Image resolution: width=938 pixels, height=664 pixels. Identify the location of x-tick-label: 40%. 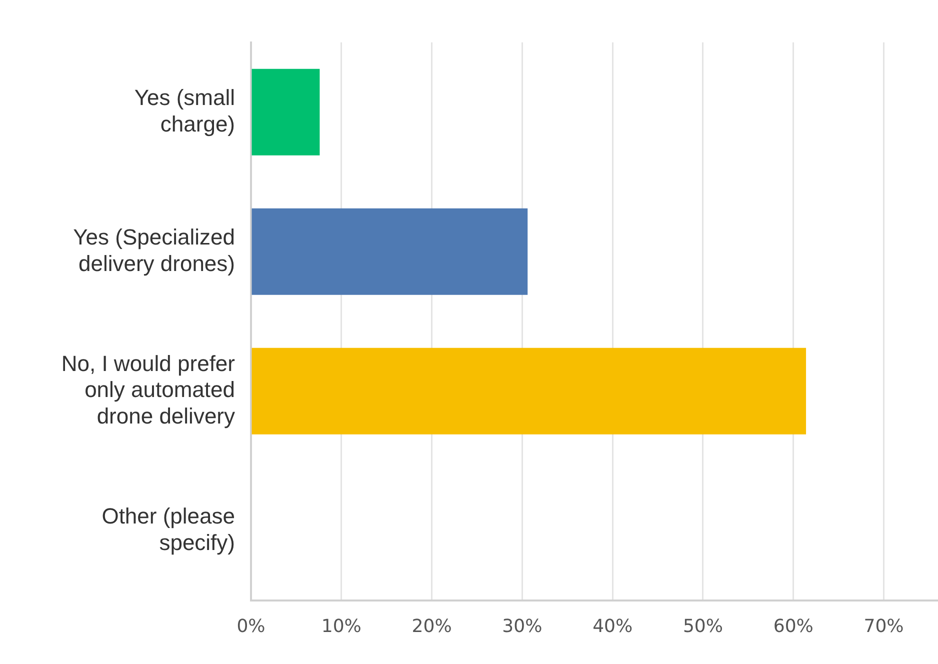
(612, 626).